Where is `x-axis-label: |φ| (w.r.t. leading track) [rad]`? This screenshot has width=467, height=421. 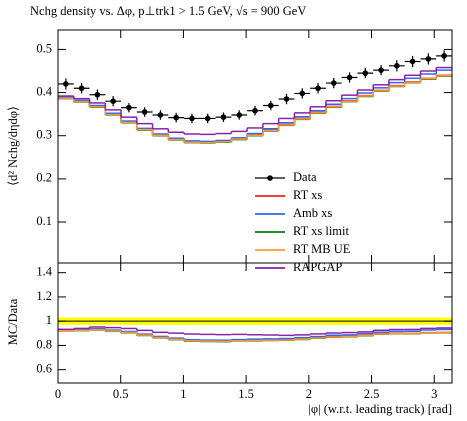
x-axis-label: |φ| (w.r.t. leading track) [rad] is located at coordinates (380, 409).